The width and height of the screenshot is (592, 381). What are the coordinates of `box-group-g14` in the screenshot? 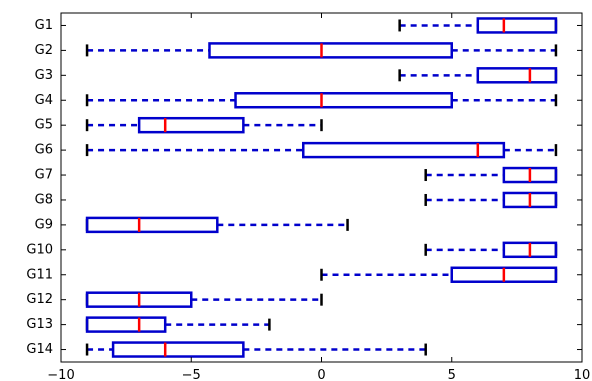 It's located at (256, 349).